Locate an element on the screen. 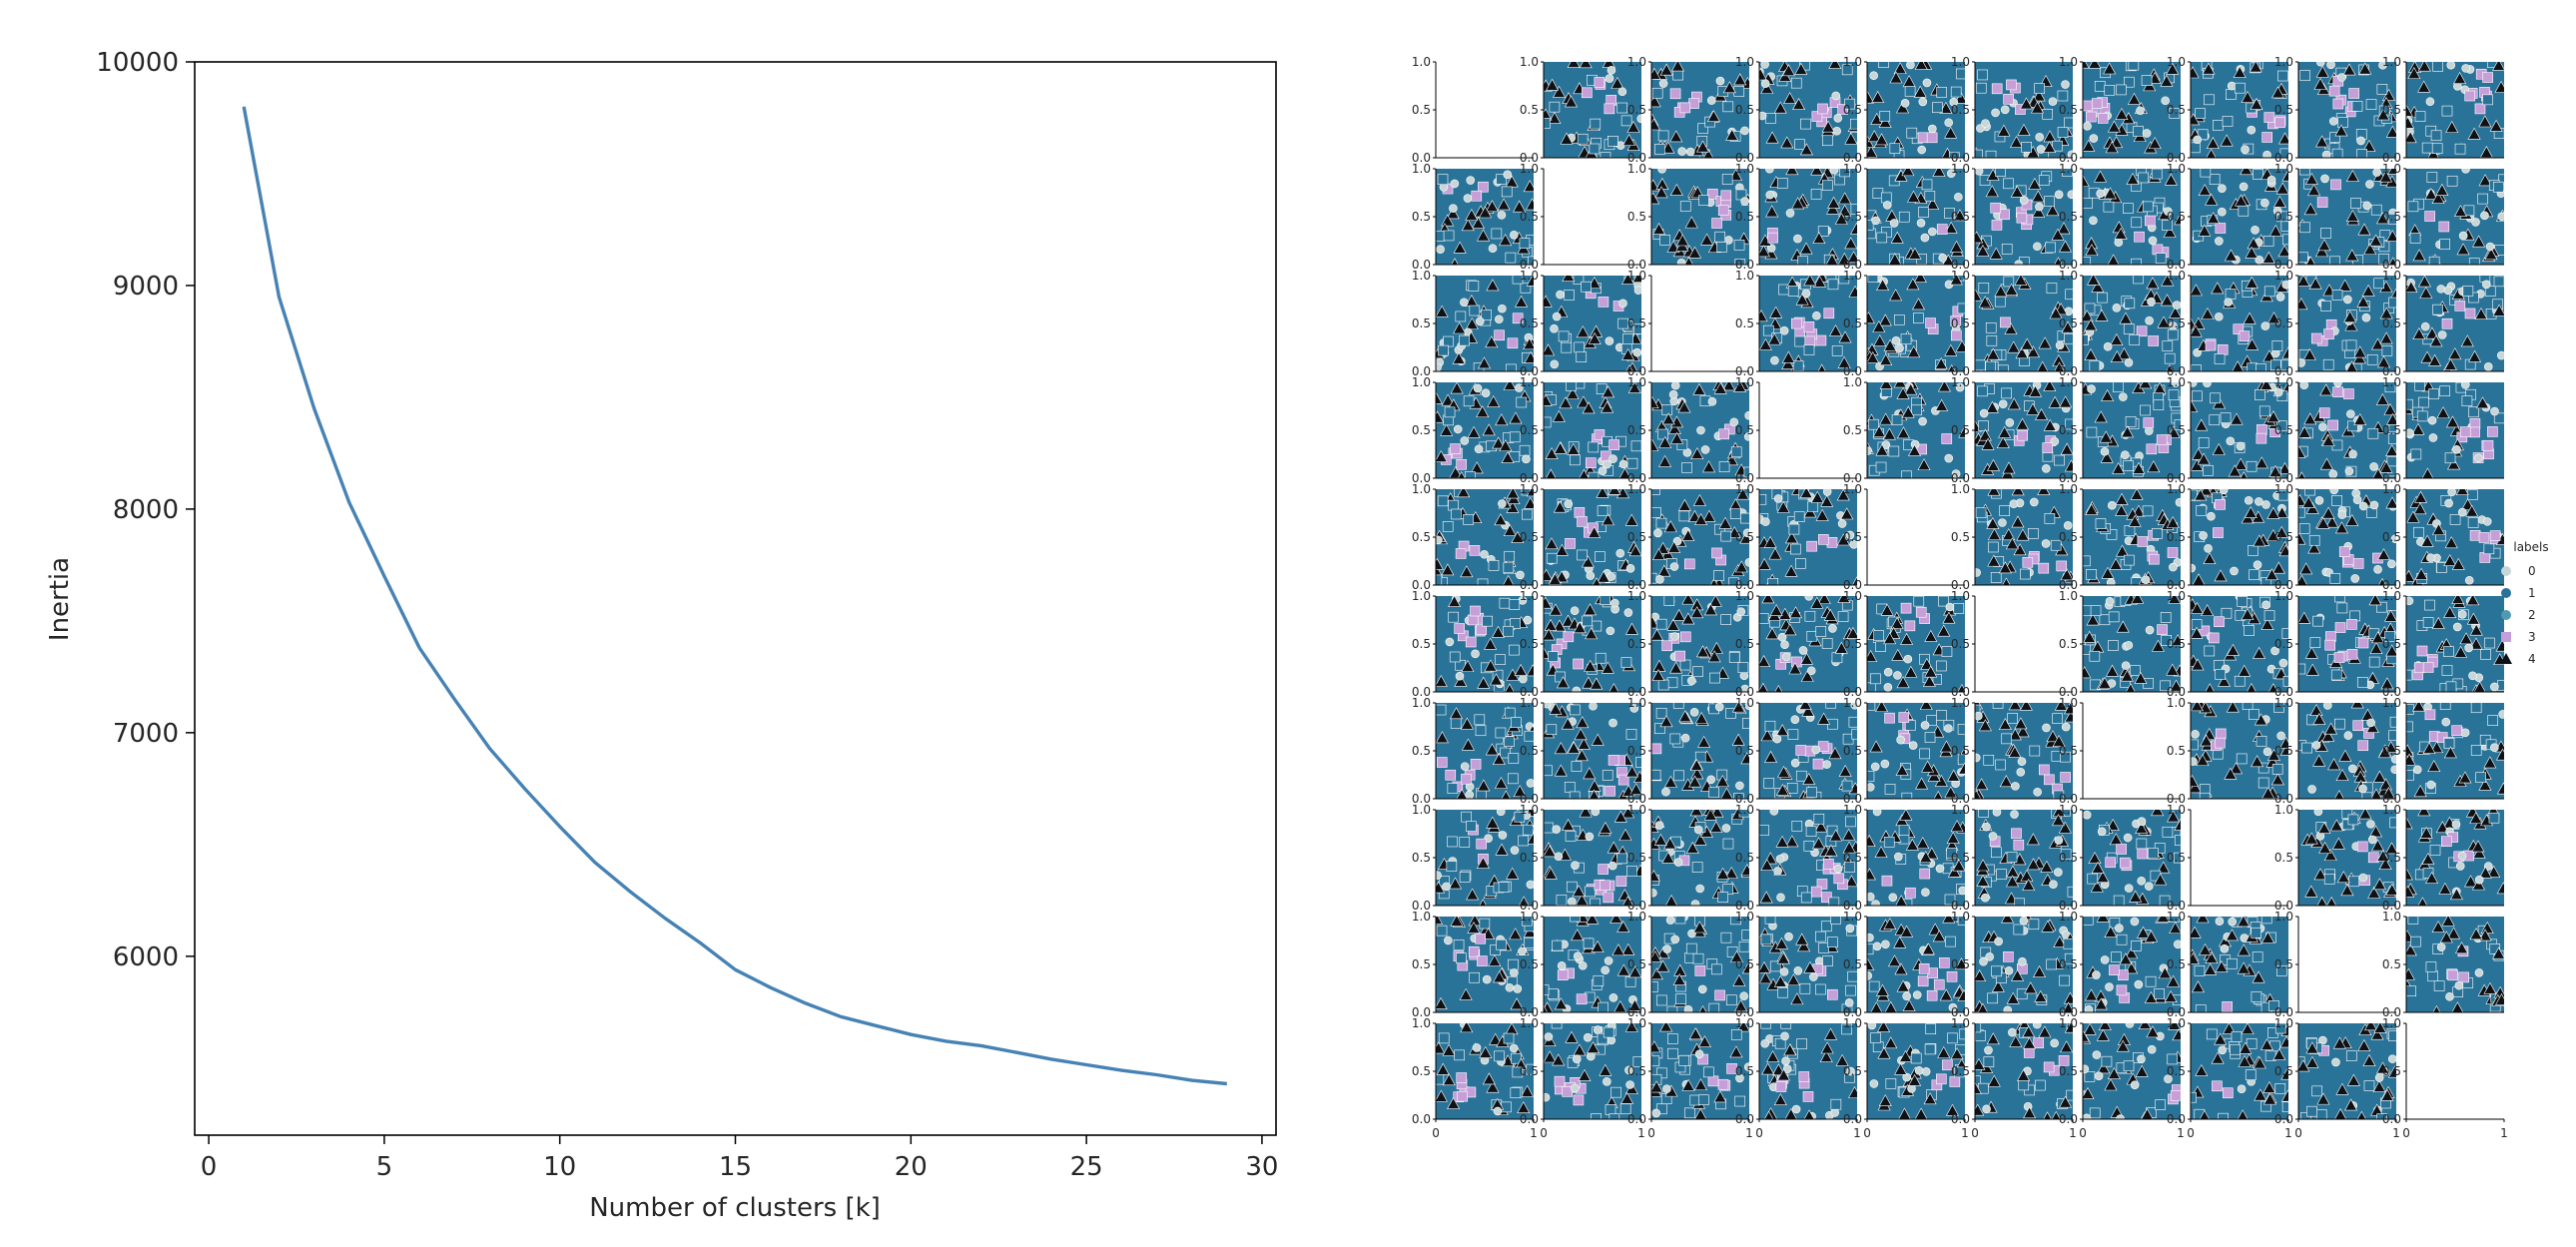 This screenshot has height=1247, width=2576. panel-y-tick-label: 0.0 is located at coordinates (1529, 1012).